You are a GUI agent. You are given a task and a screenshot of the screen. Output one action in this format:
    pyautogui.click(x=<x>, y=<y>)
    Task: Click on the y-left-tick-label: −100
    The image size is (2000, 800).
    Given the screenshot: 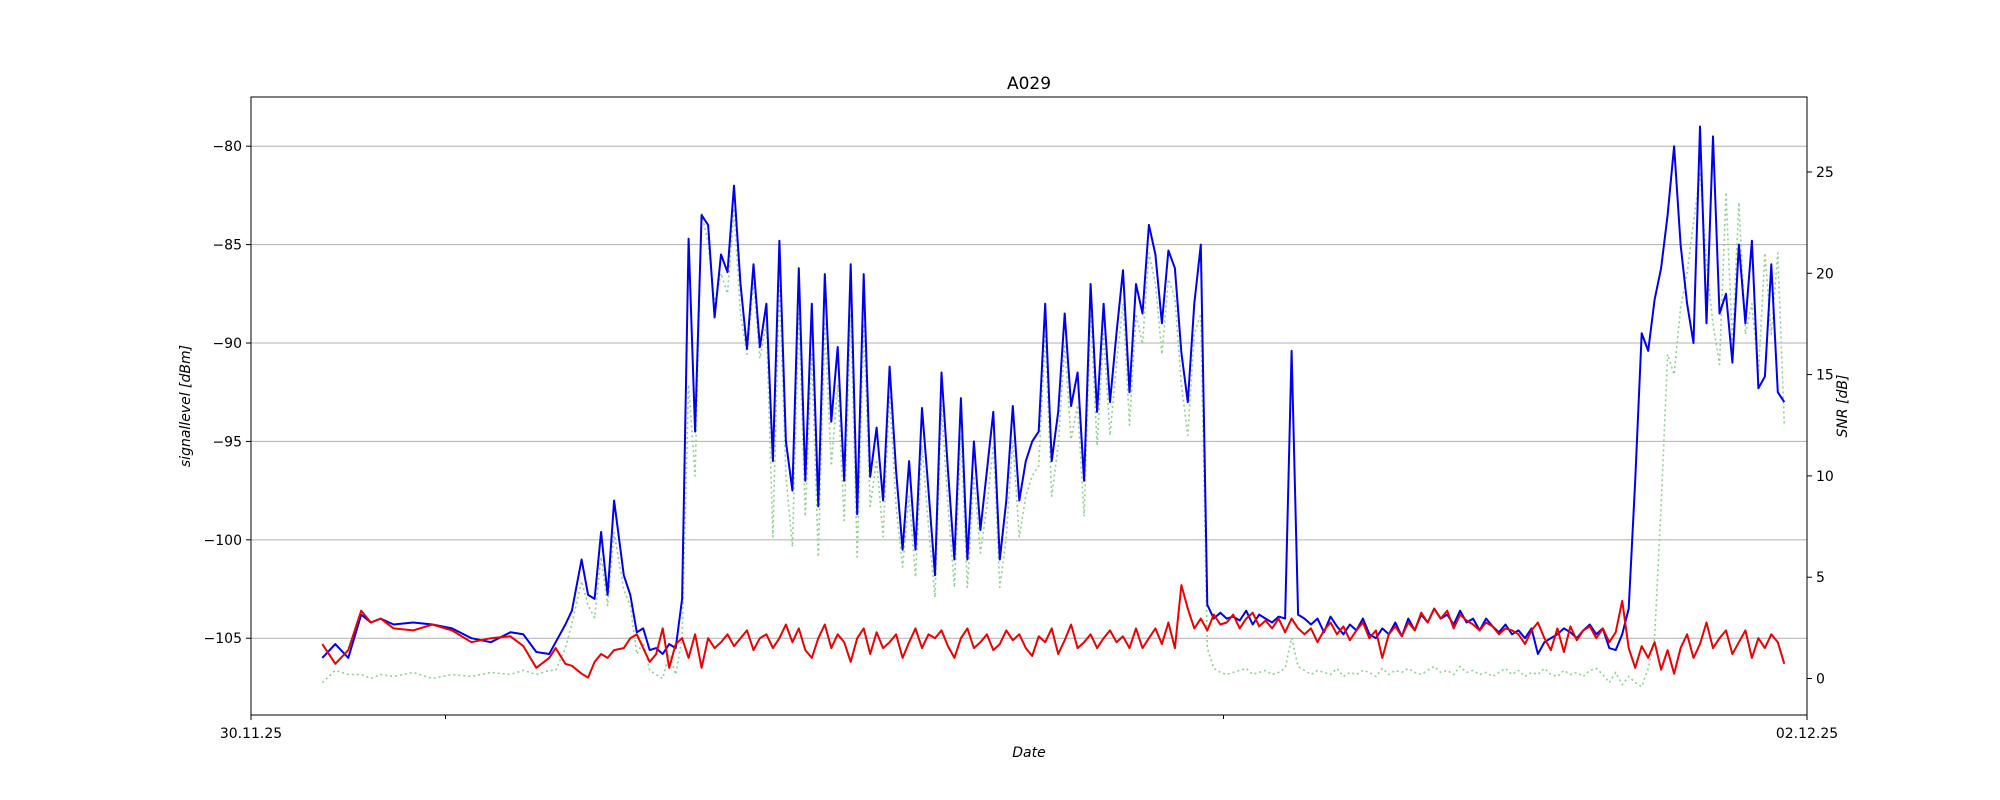 What is the action you would take?
    pyautogui.click(x=223, y=541)
    